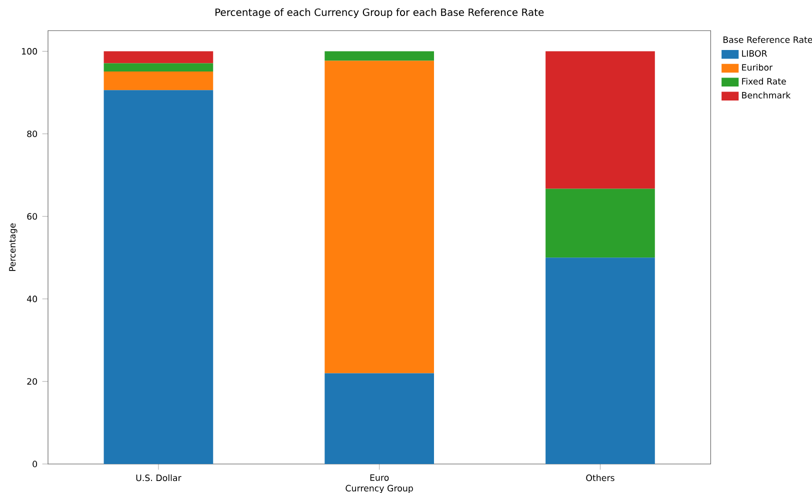 The width and height of the screenshot is (812, 493). I want to click on y-tick-label: 60, so click(32, 216).